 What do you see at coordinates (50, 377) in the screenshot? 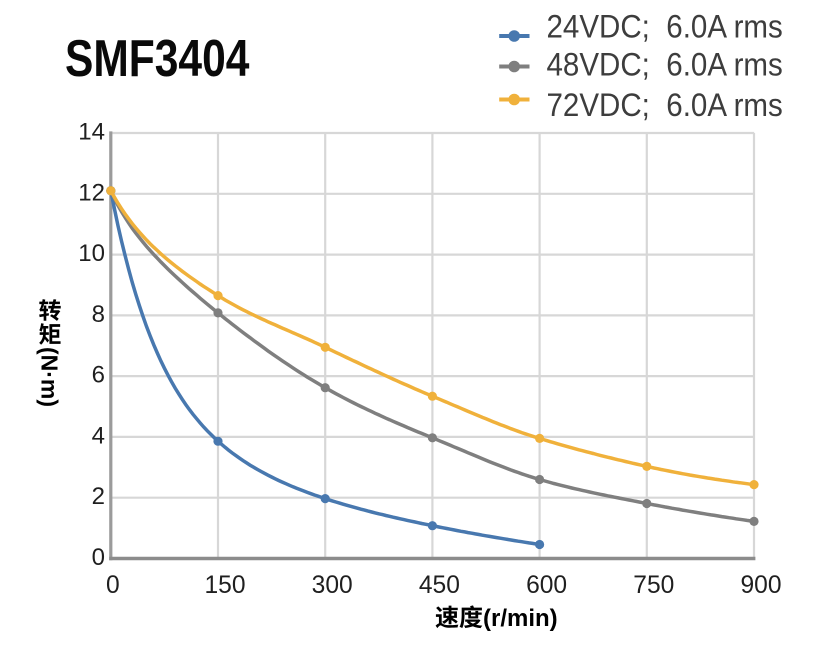
I see `svg-text: (N·m)` at bounding box center [50, 377].